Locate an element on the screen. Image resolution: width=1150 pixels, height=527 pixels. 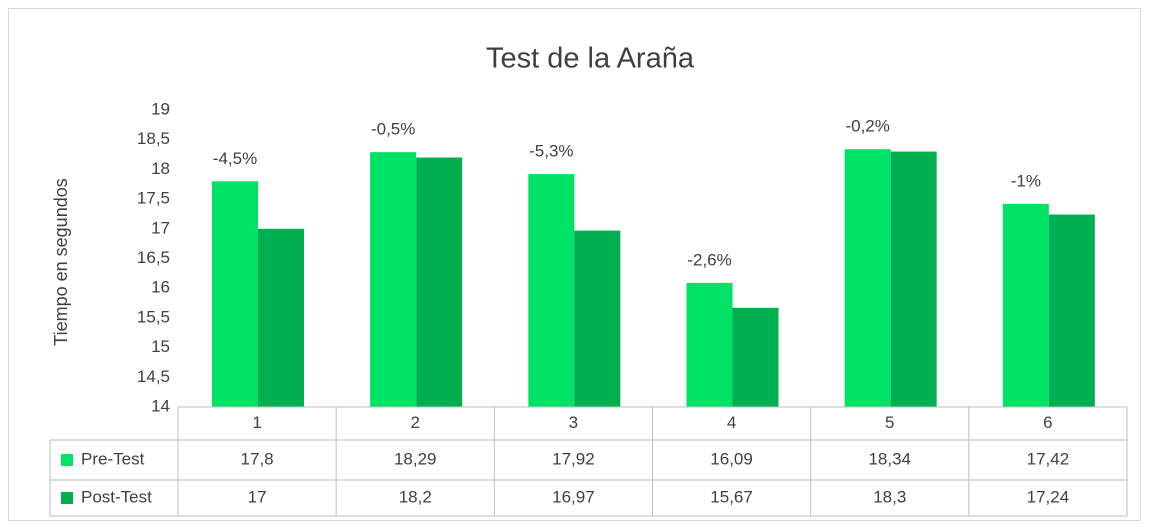
x-tick-label: 3 is located at coordinates (573, 422).